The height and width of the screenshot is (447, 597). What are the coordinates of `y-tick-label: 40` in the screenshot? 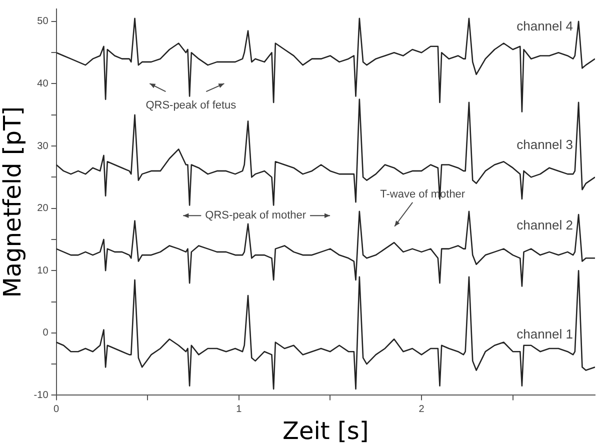 It's located at (43, 84).